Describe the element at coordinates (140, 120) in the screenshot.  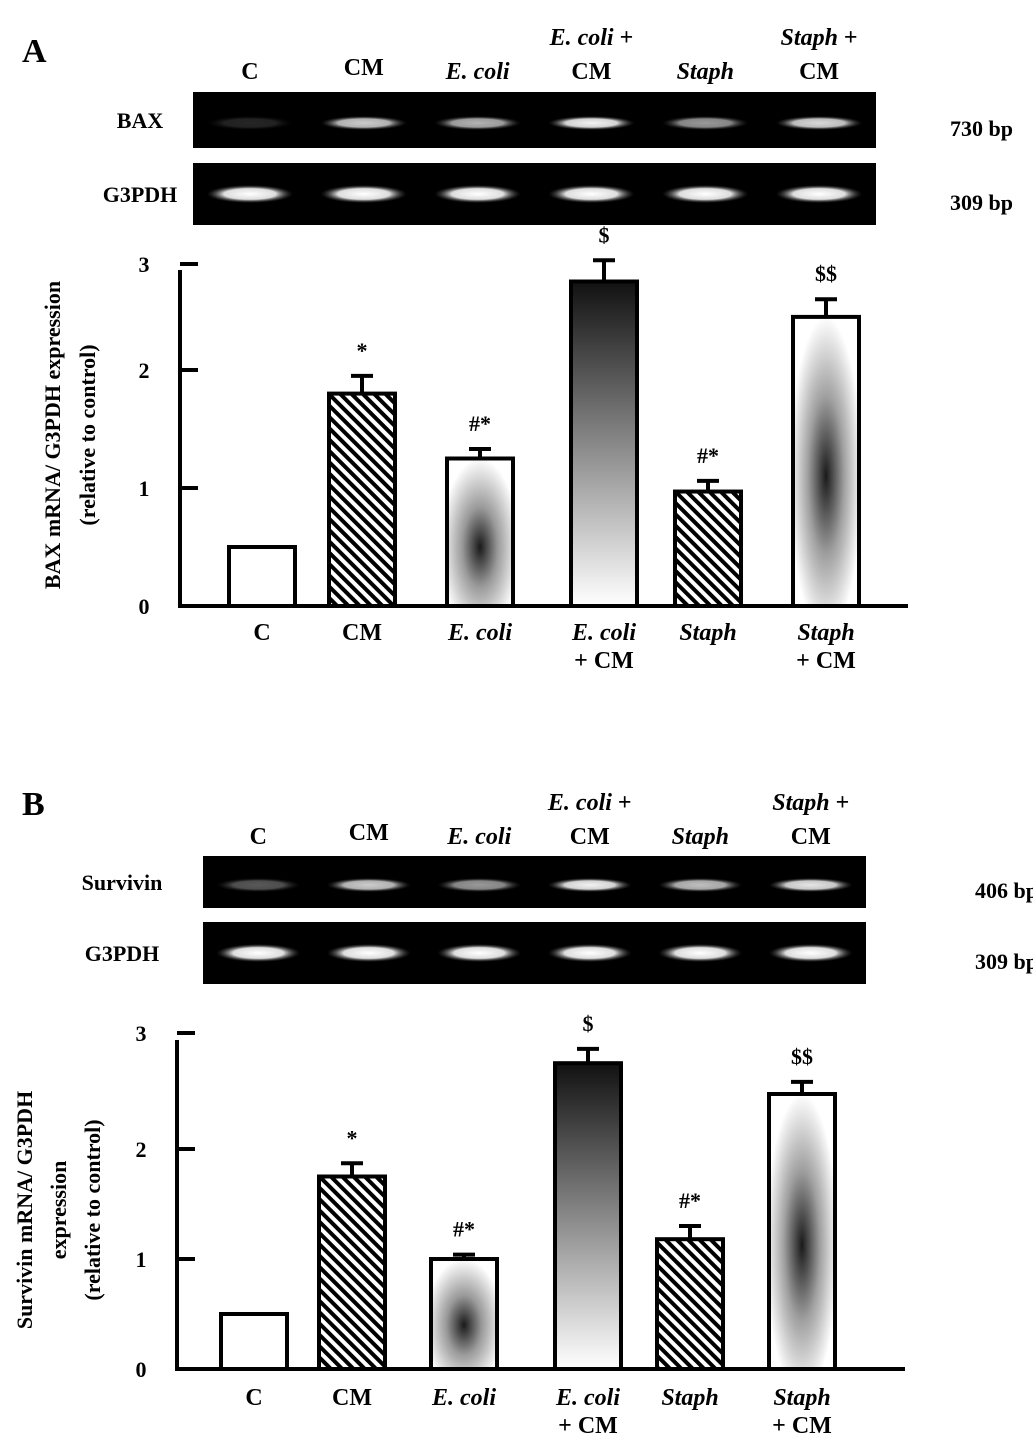
I see `gel-row-label: BAX` at that location.